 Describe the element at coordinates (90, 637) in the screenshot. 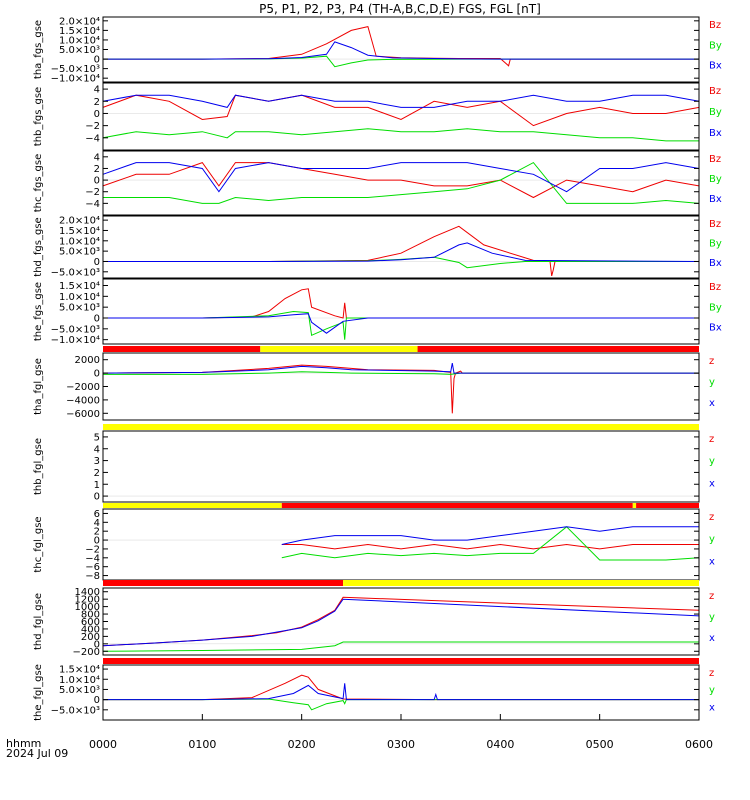

I see `y-tick-label: 200` at that location.